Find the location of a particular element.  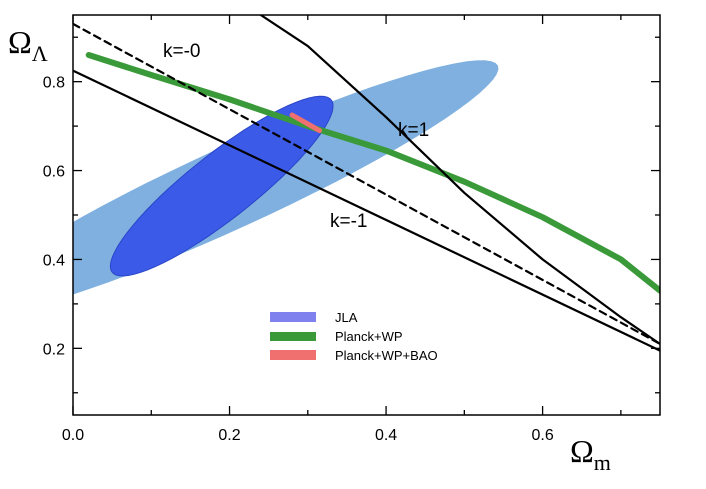

legend-swatch-jla is located at coordinates (293, 317).